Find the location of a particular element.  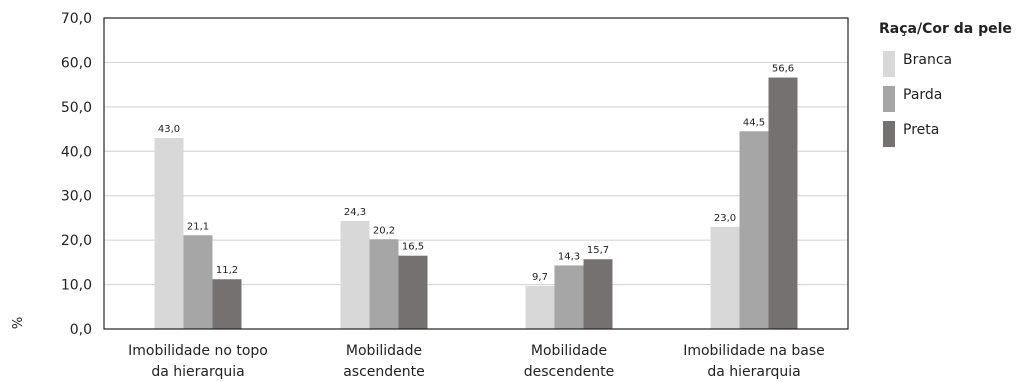

data-label: 16,5 is located at coordinates (413, 247).